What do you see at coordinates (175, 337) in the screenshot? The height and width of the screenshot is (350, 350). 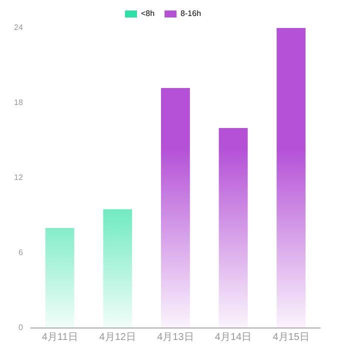 I see `x-tick-label: 4月13日` at bounding box center [175, 337].